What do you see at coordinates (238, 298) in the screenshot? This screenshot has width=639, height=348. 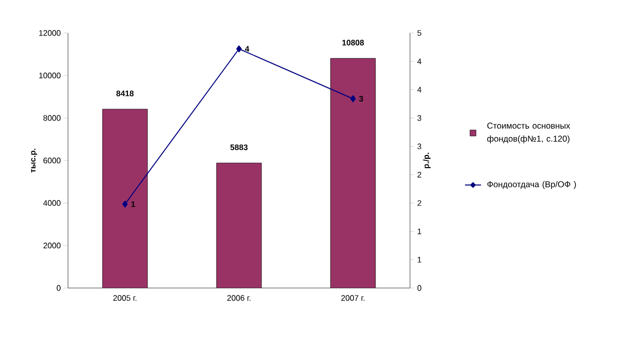 I see `x-tick-label: 2006 г.` at bounding box center [238, 298].